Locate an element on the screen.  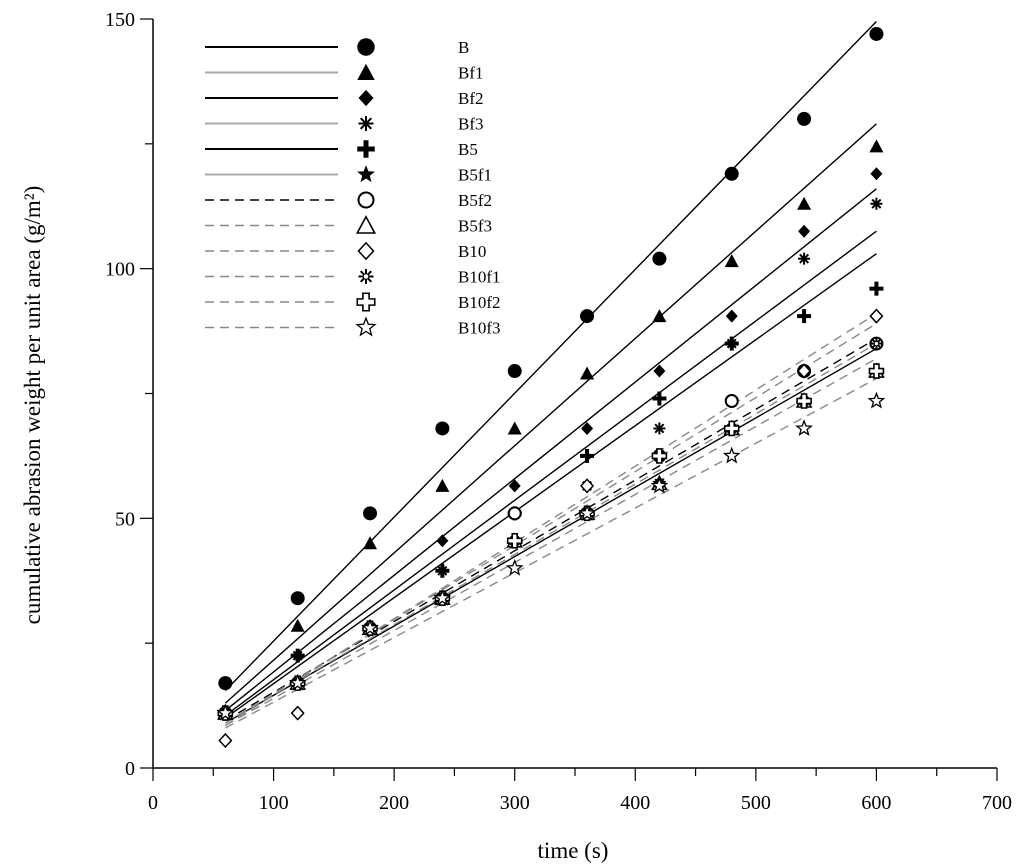
legend-marker-bf3 is located at coordinates (366, 123).